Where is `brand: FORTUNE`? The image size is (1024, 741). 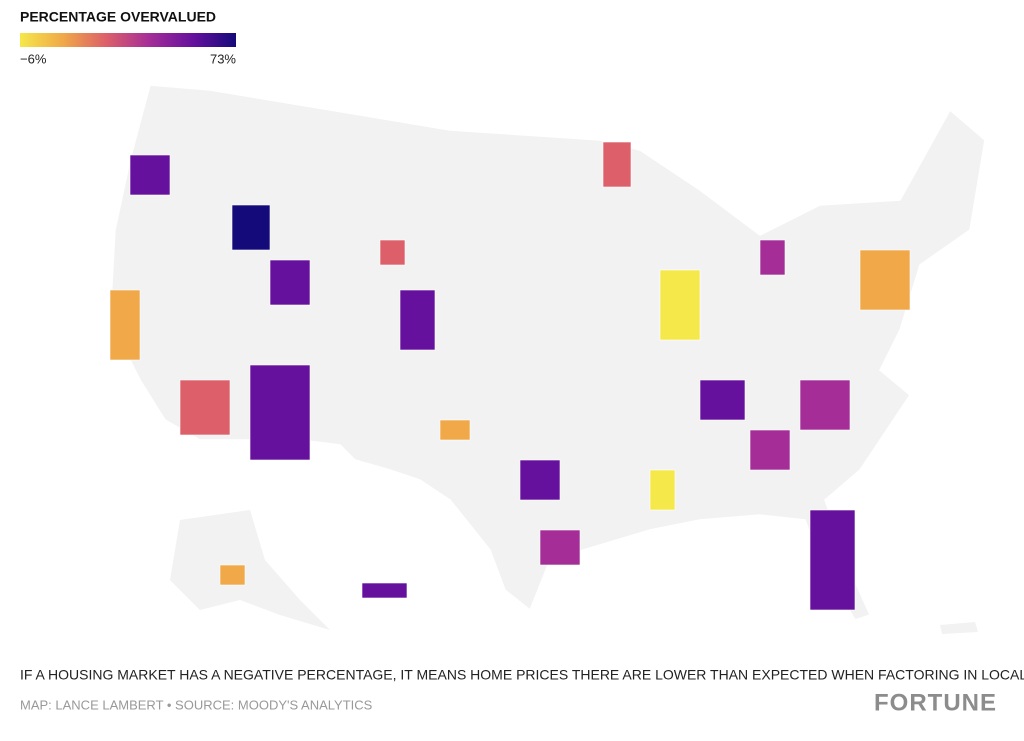
brand: FORTUNE is located at coordinates (935, 702).